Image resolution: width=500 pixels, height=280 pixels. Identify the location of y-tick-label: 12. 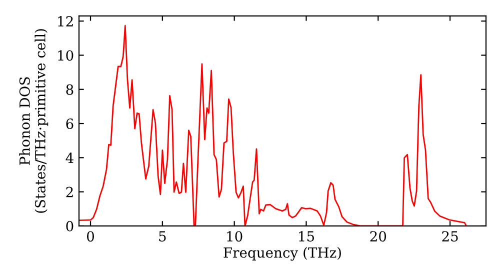
(65, 21).